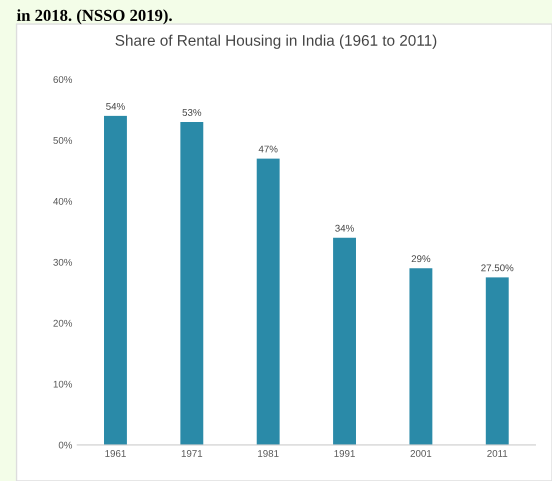 The image size is (552, 481). I want to click on x-tick-label: 1961, so click(115, 453).